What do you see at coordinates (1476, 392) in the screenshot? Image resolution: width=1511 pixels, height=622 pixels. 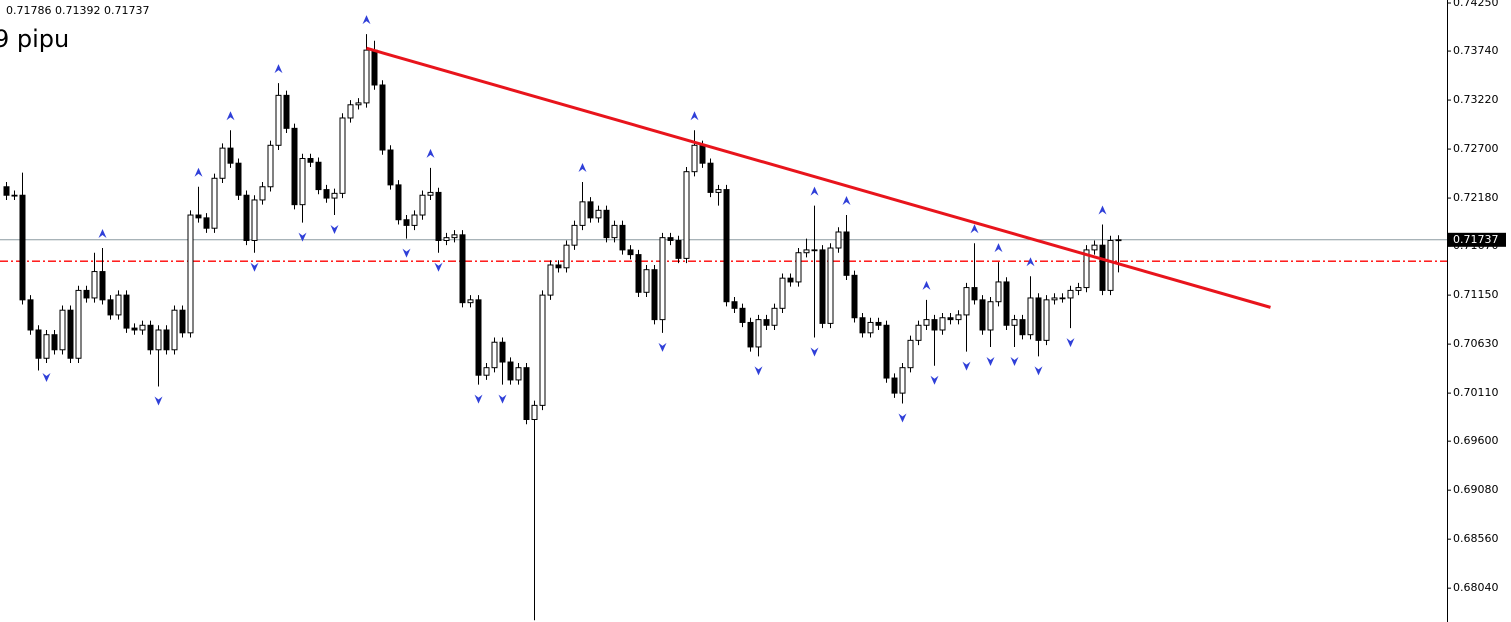 I see `y-tick-label: 0.70110` at bounding box center [1476, 392].